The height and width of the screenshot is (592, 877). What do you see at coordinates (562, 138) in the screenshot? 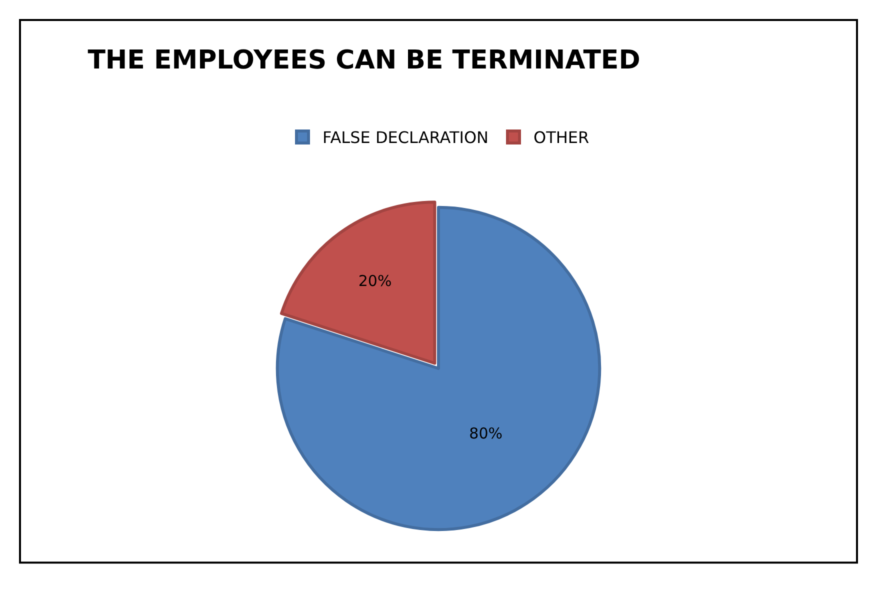
I see `legend-label: OTHER` at bounding box center [562, 138].